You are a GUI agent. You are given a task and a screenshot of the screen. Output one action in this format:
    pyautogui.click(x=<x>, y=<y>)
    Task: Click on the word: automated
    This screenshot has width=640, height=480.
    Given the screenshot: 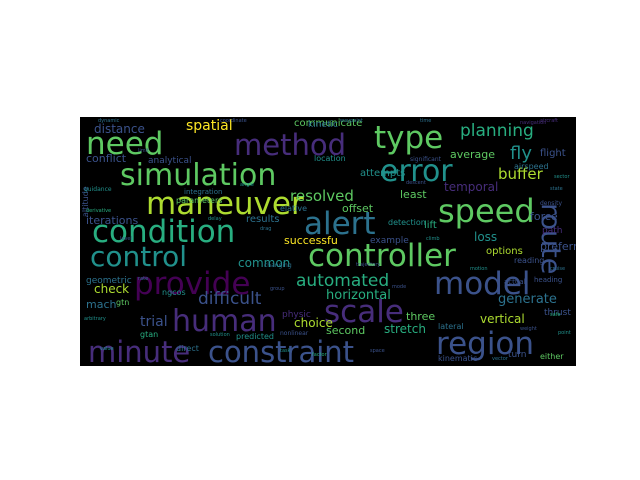 What is the action you would take?
    pyautogui.click(x=343, y=281)
    